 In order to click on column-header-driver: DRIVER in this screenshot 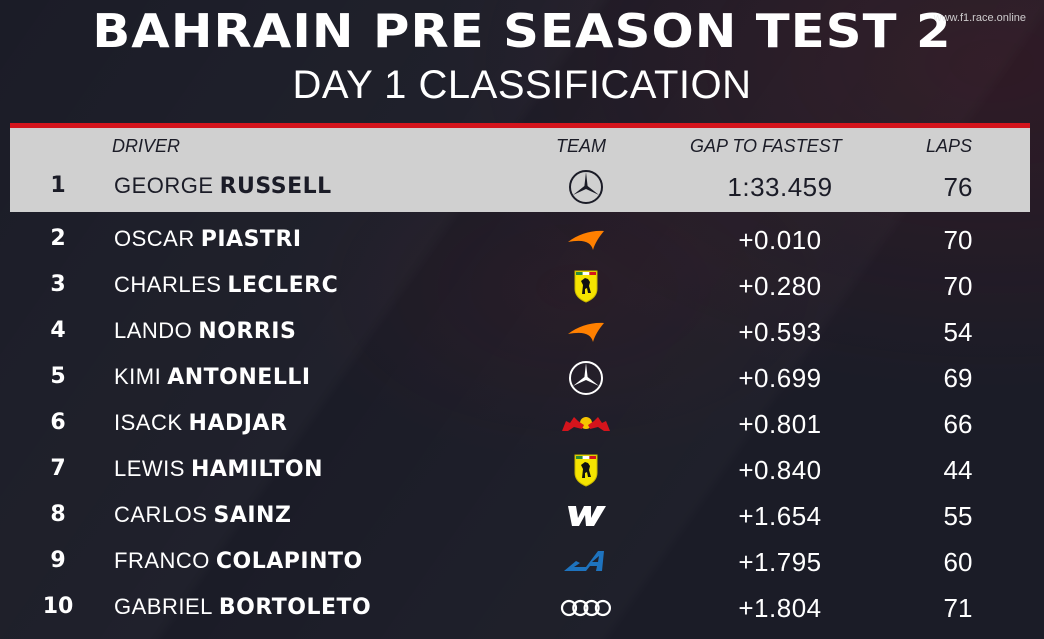, I will do `click(146, 146)`.